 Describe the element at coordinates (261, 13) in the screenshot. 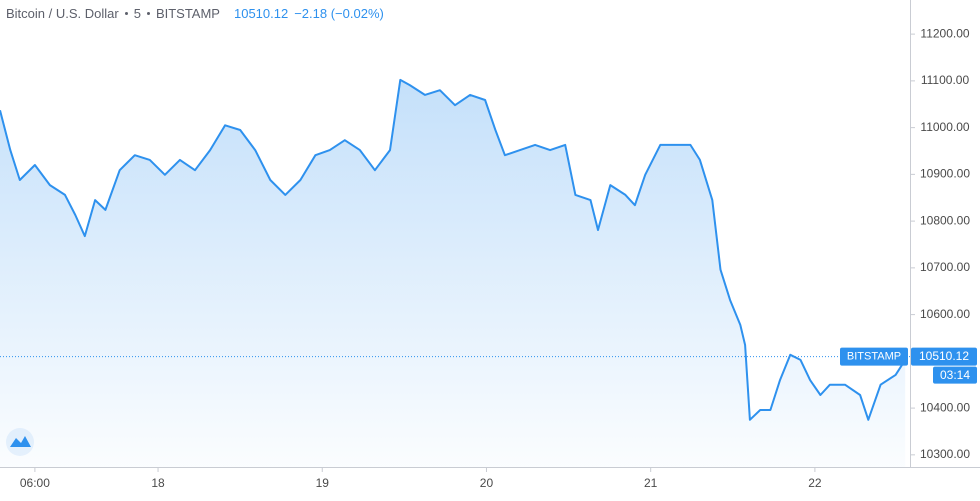

I see `last-price: 10510.12` at that location.